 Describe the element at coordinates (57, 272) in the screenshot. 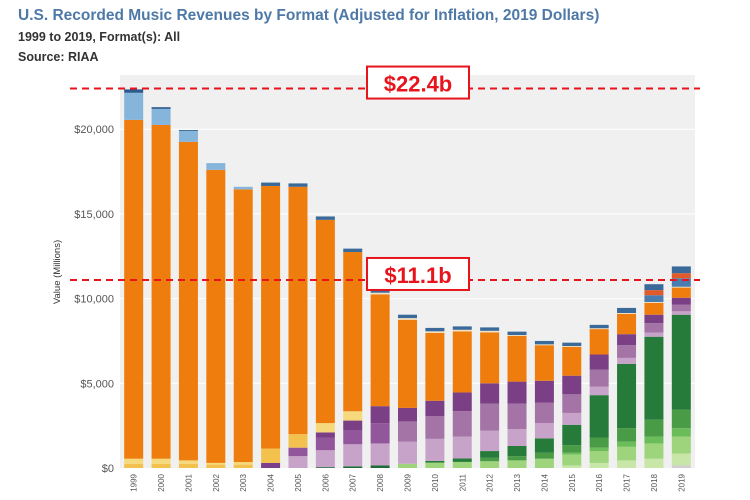

I see `y-axis-label: Value (Millions)` at that location.